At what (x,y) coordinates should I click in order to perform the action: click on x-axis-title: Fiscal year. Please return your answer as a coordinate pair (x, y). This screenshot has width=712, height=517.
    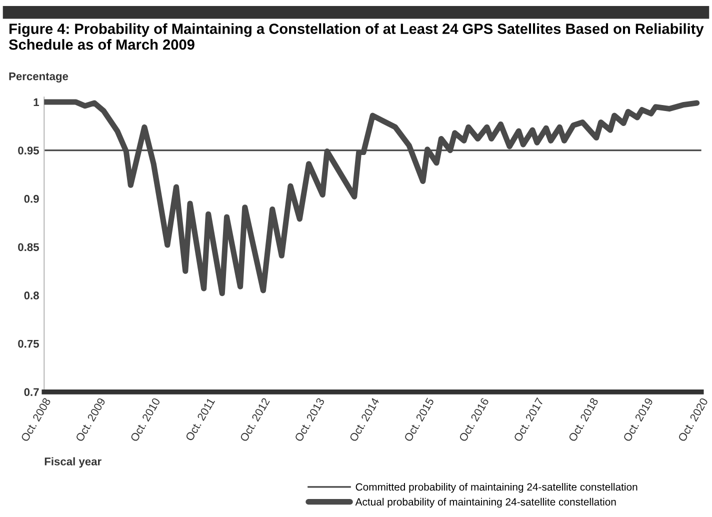
    Looking at the image, I should click on (73, 462).